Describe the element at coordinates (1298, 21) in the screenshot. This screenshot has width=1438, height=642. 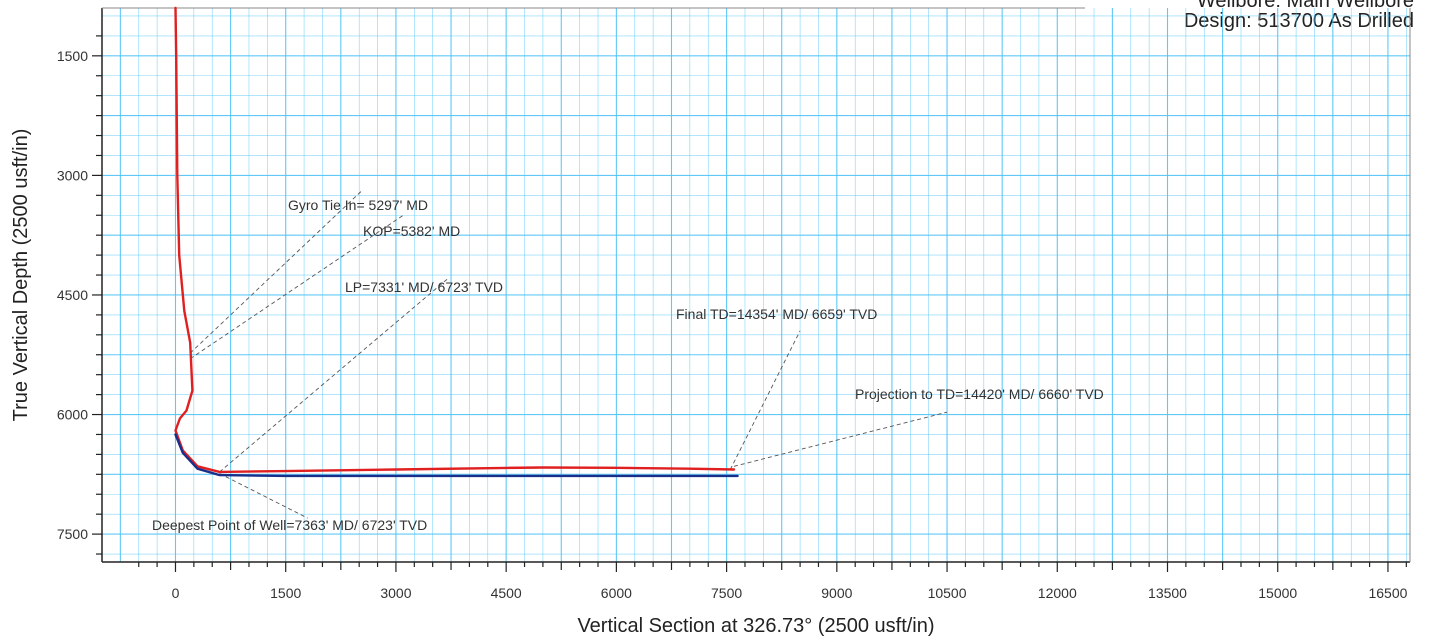
I see `design-label: Design: 513700 As Drilled` at that location.